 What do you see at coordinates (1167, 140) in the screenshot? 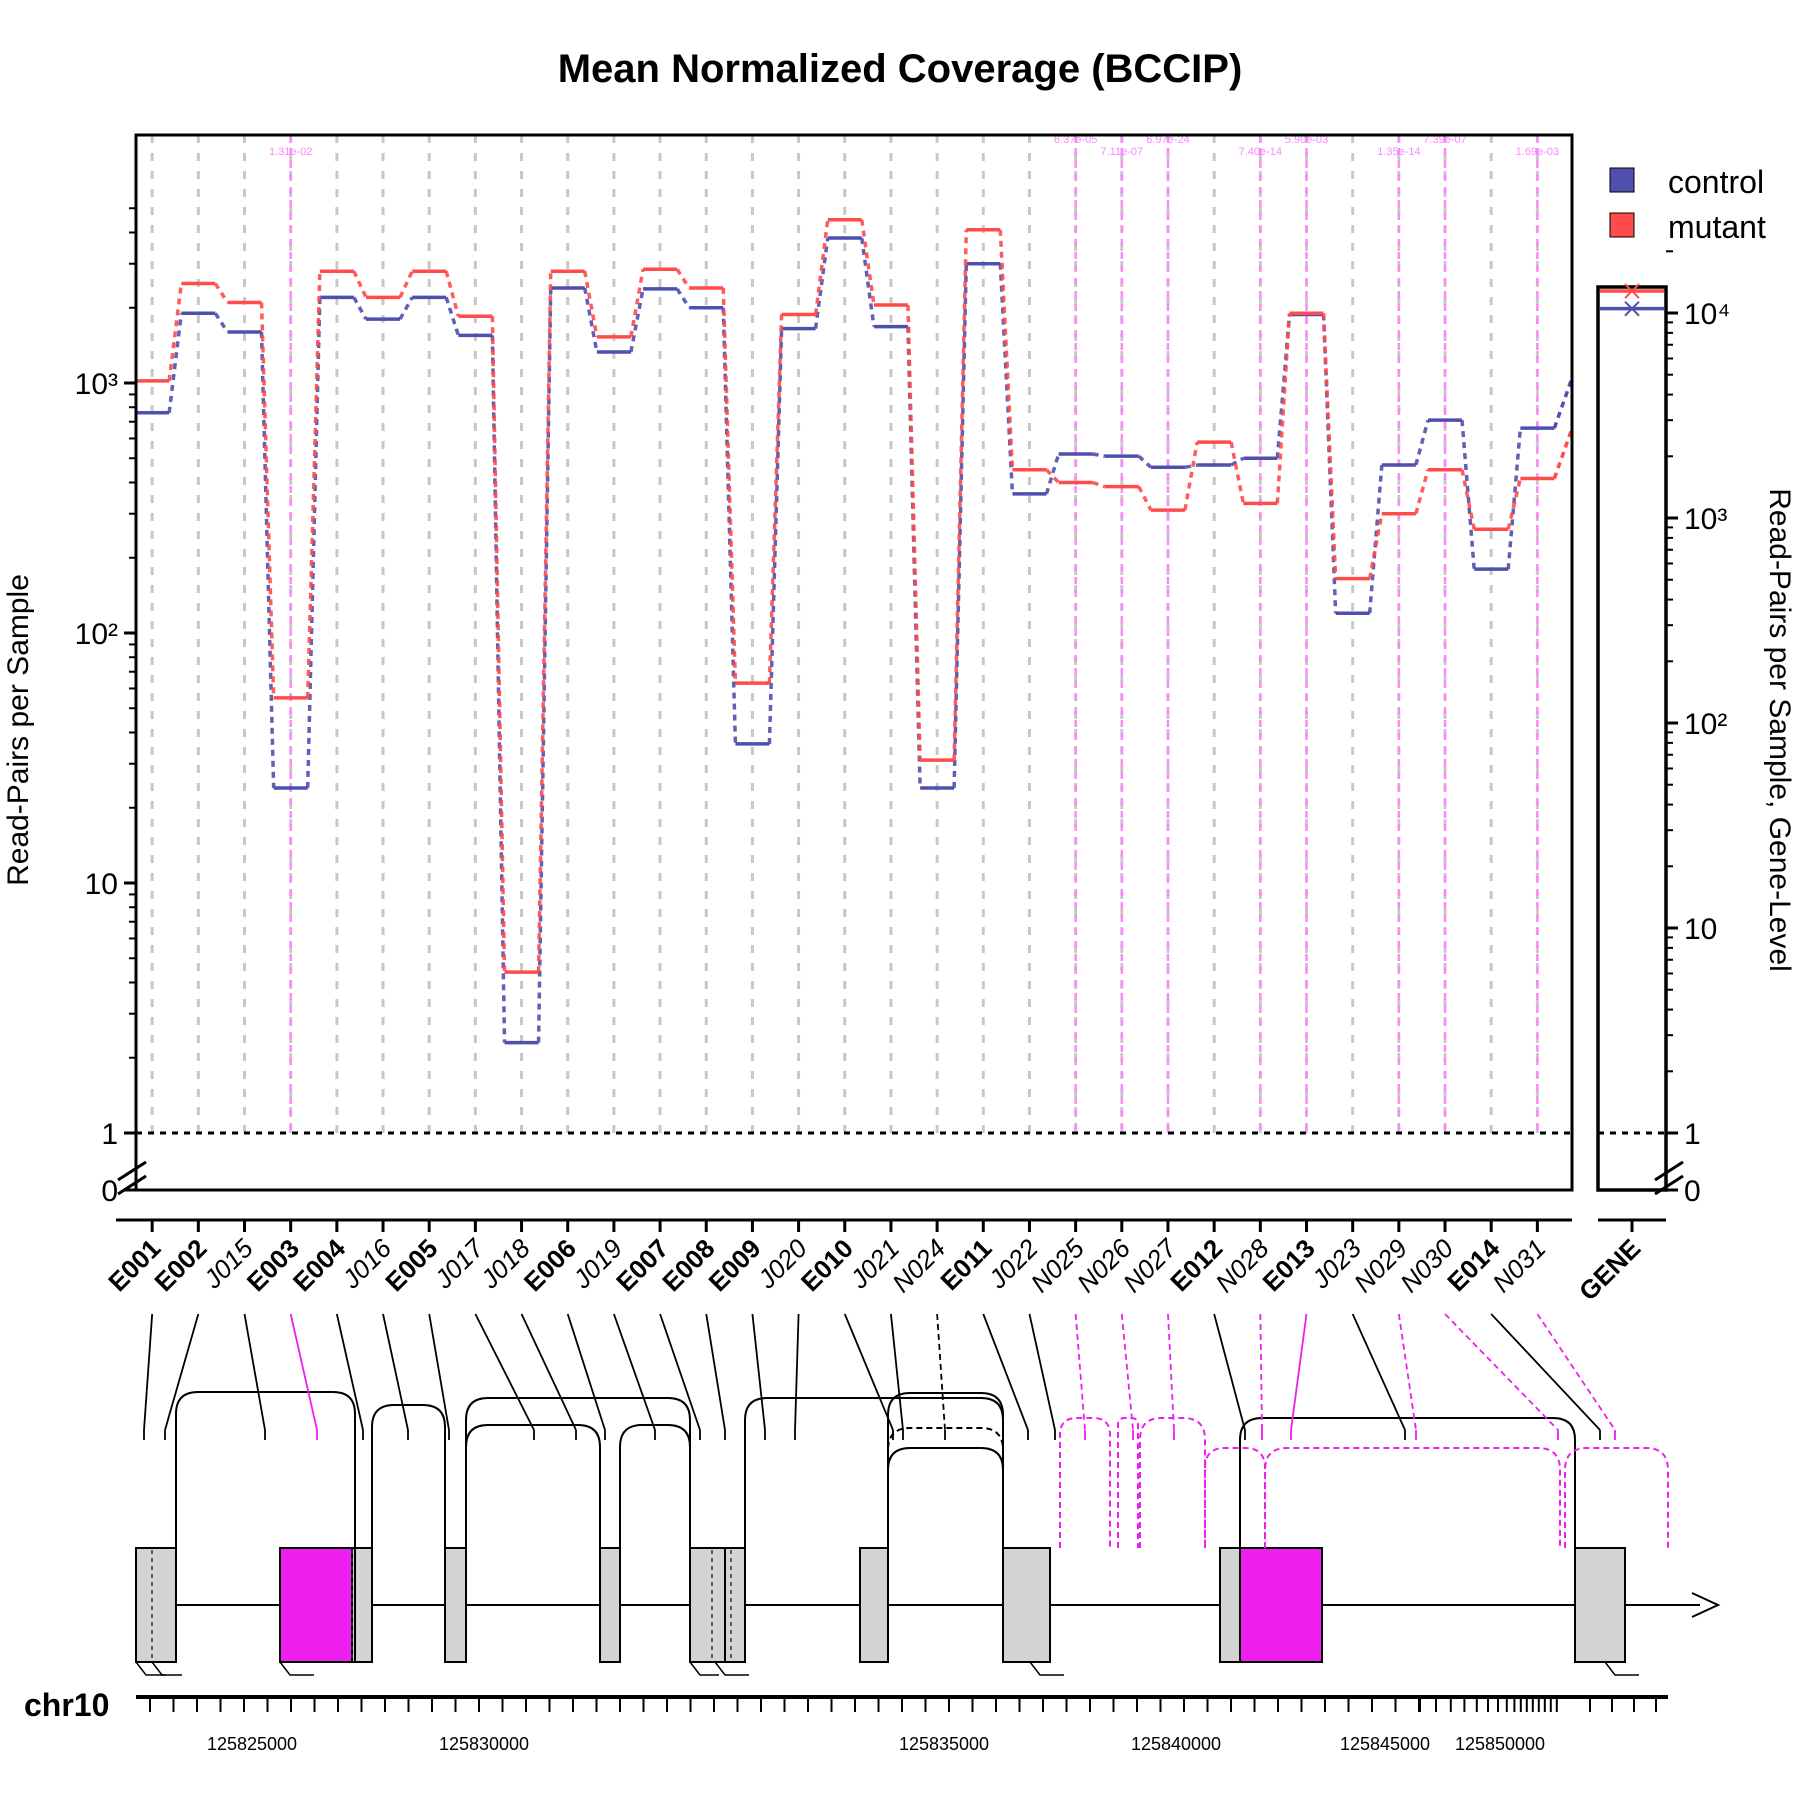
I see `pvalue-label-n027: 6.97e-24` at bounding box center [1167, 140].